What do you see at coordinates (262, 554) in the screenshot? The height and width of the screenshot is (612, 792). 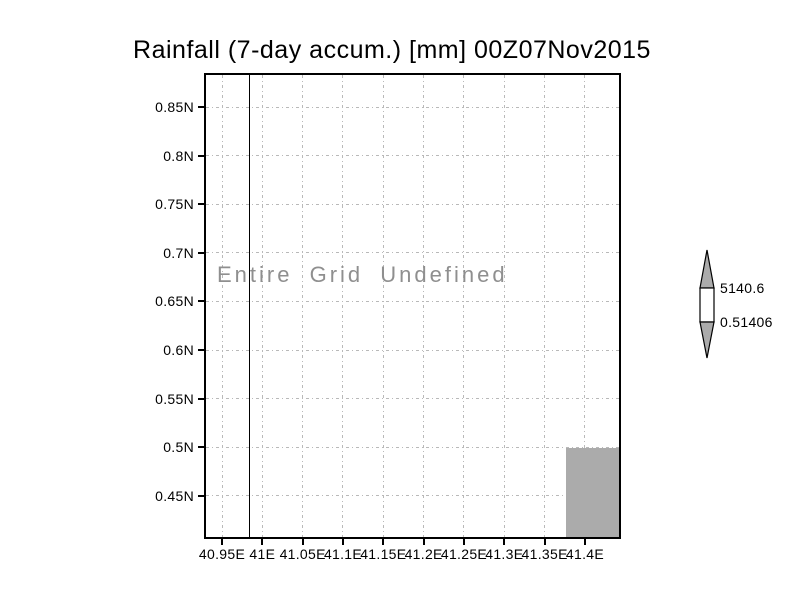 I see `x-tick-label: 41E` at bounding box center [262, 554].